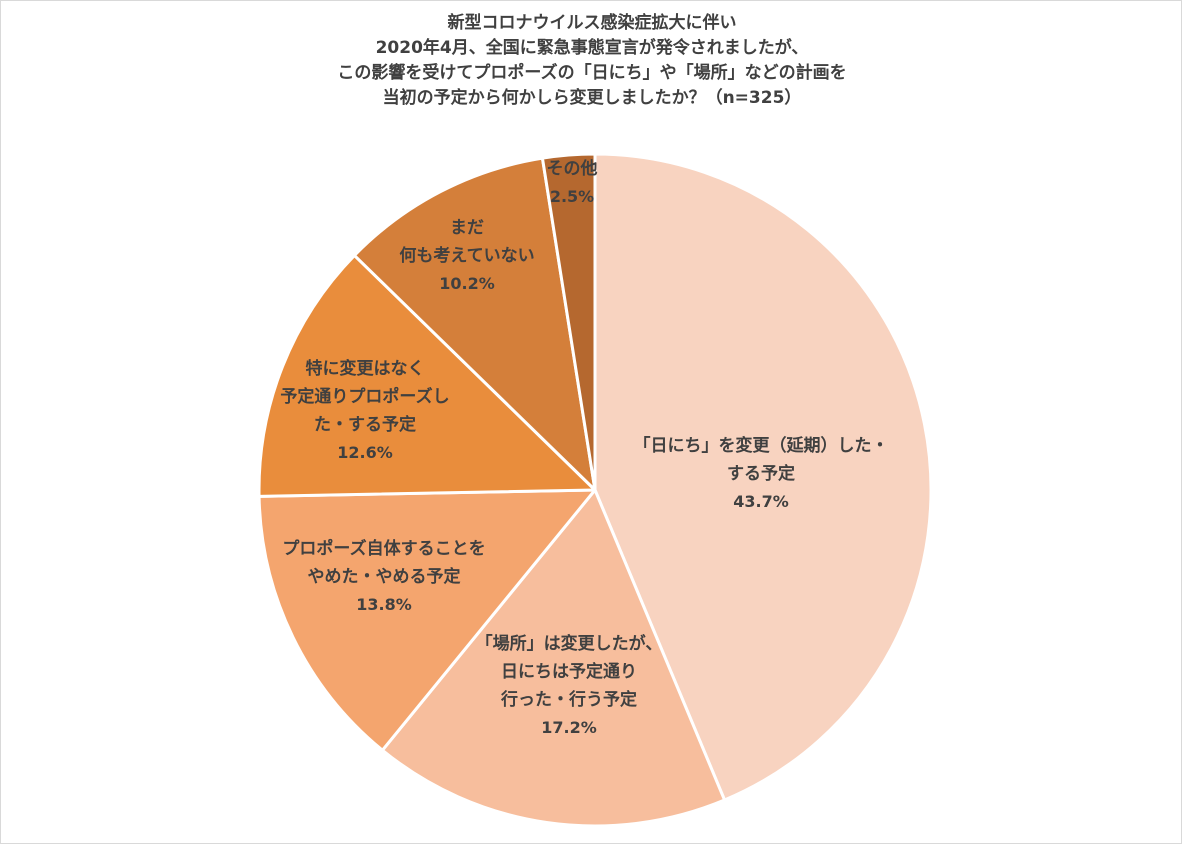  I want to click on slice-label-4-line-1: 特に変更はなく, so click(365, 368).